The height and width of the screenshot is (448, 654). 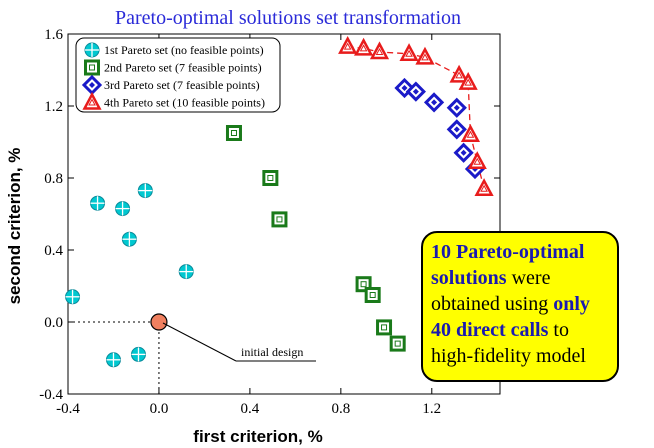 I want to click on legend-label-3: 3rd Pareto set (7 feasible points), so click(x=182, y=85).